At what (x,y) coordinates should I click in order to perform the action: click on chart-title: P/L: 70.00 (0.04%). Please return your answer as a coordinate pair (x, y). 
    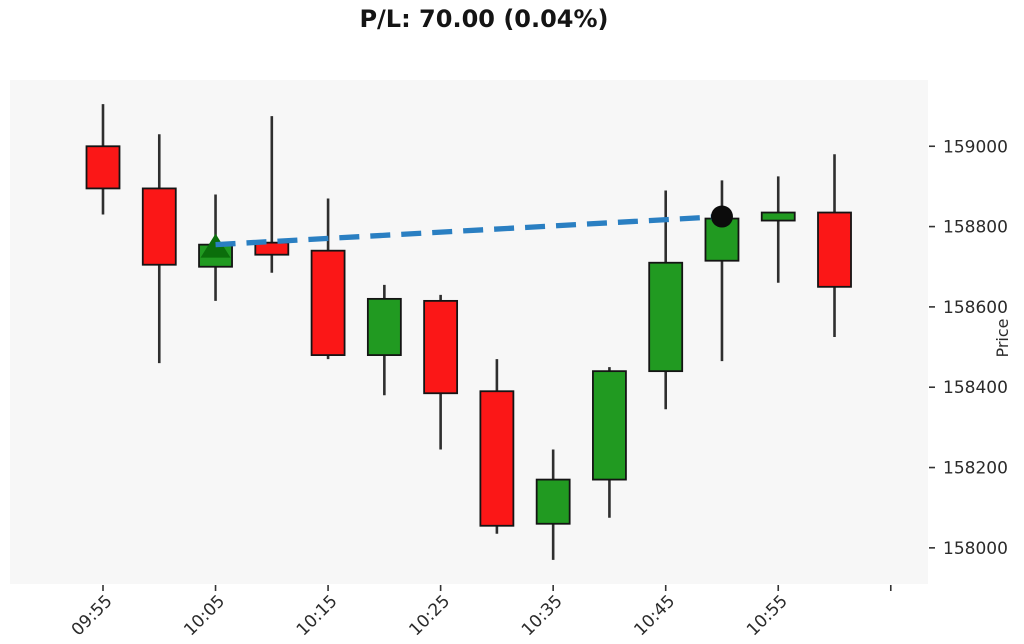
    Looking at the image, I should click on (484, 19).